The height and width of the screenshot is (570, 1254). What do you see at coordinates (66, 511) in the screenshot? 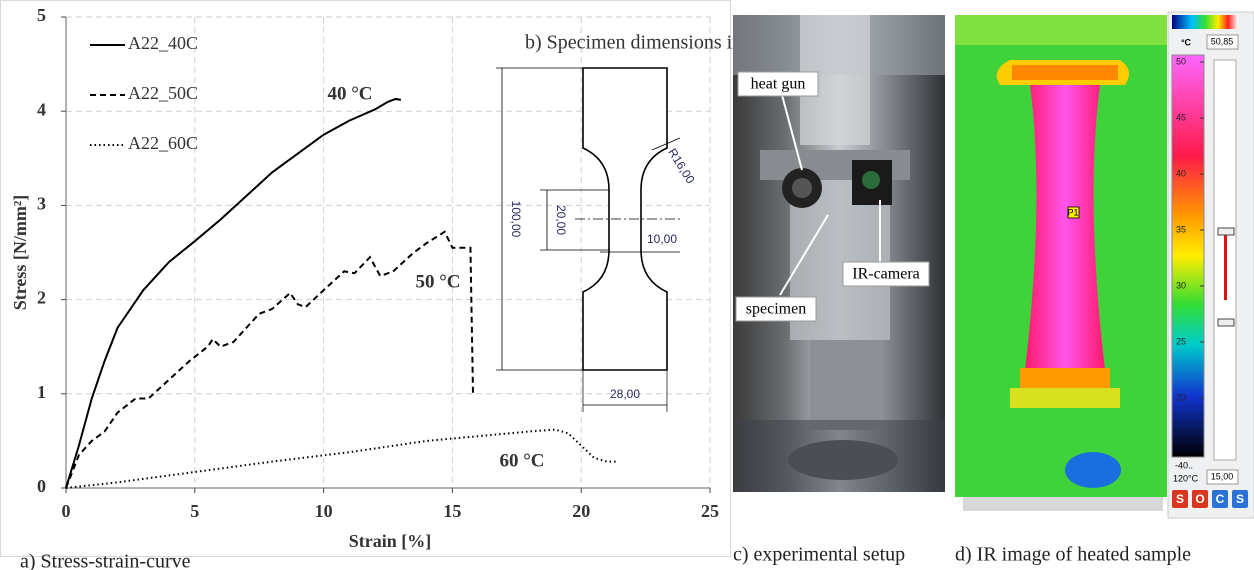
I see `x-tick-label: 0` at bounding box center [66, 511].